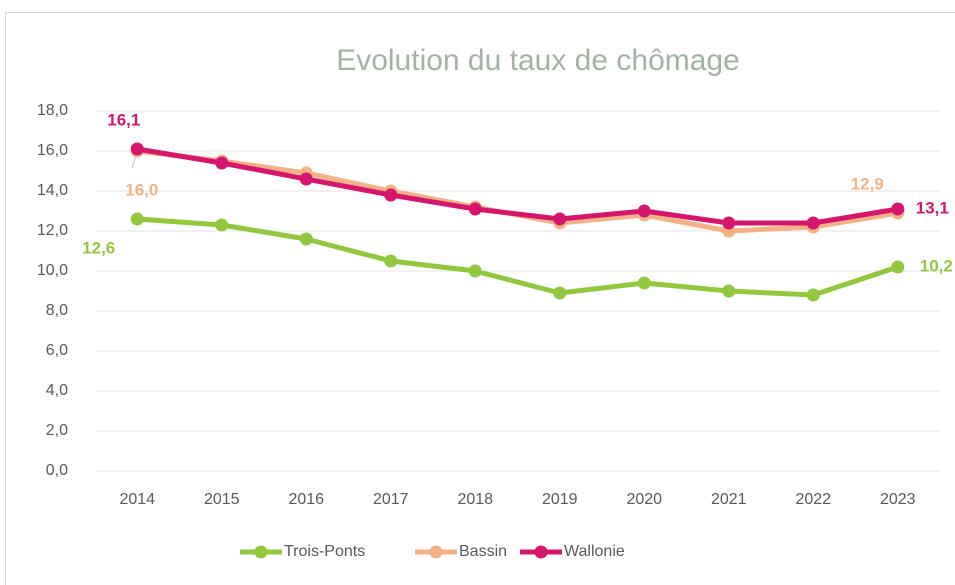  Describe the element at coordinates (324, 551) in the screenshot. I see `legend-label: Trois-Ponts` at that location.